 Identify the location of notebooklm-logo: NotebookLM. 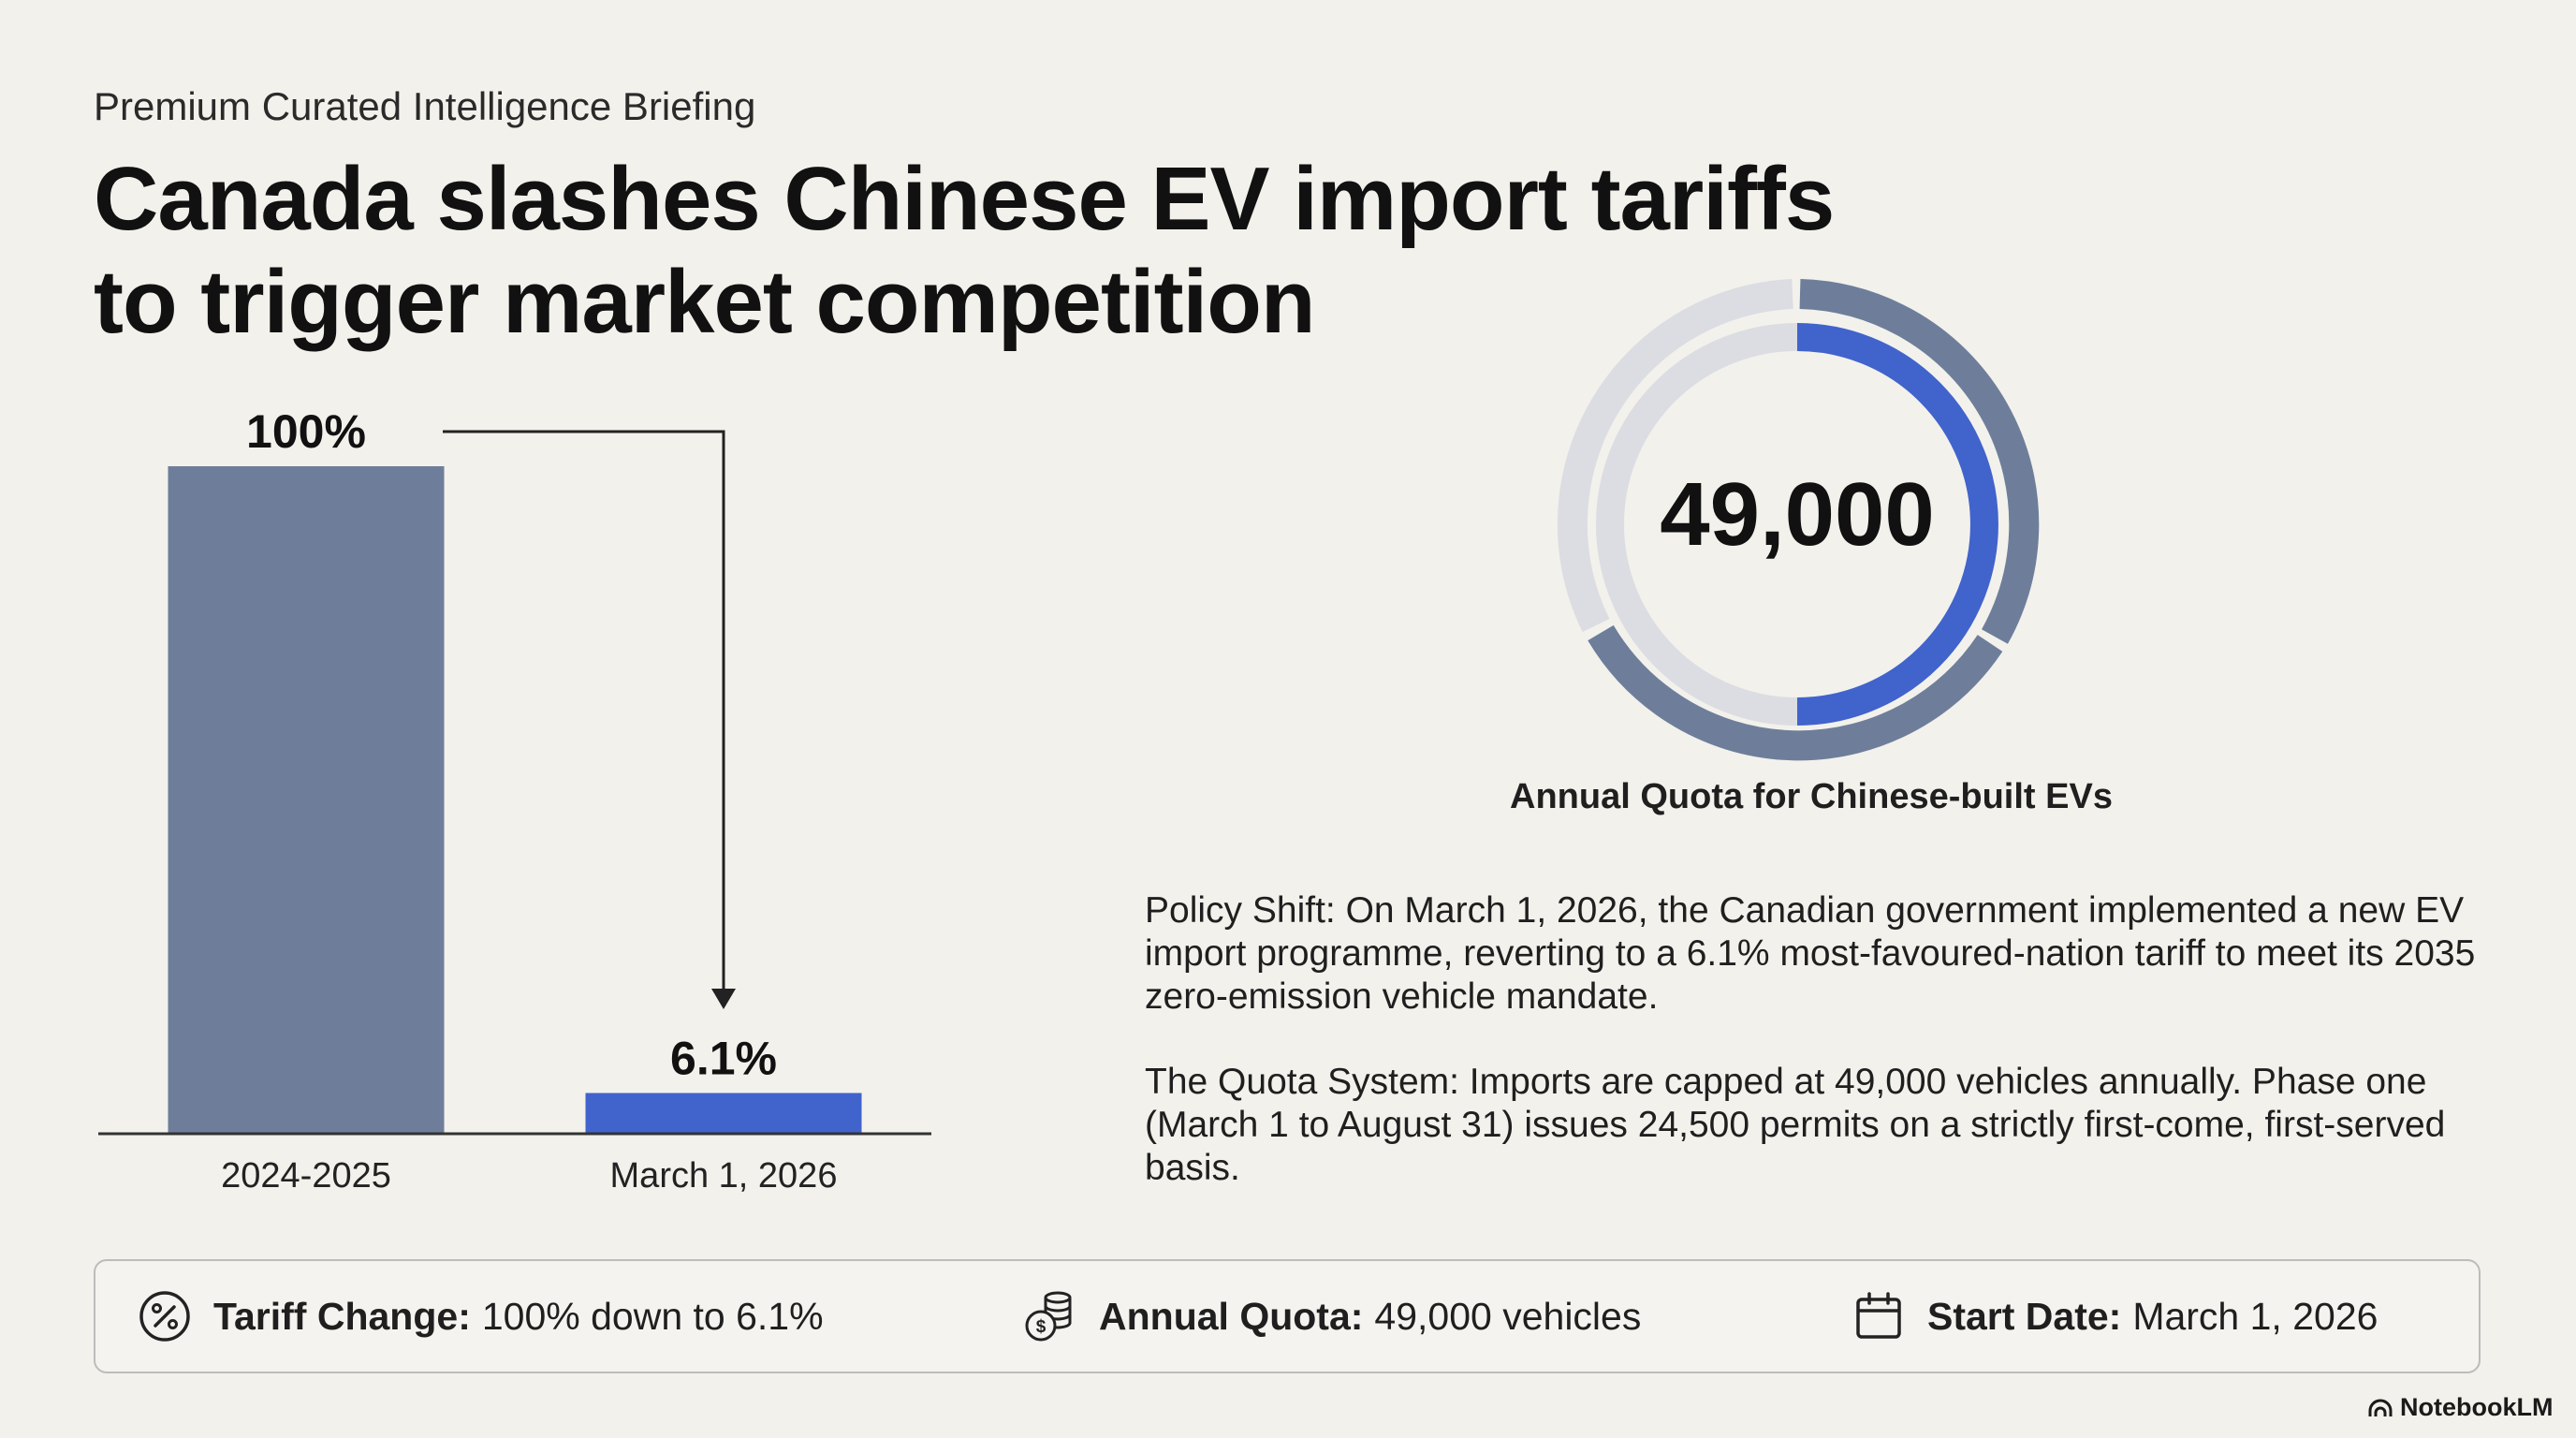
(2460, 1407).